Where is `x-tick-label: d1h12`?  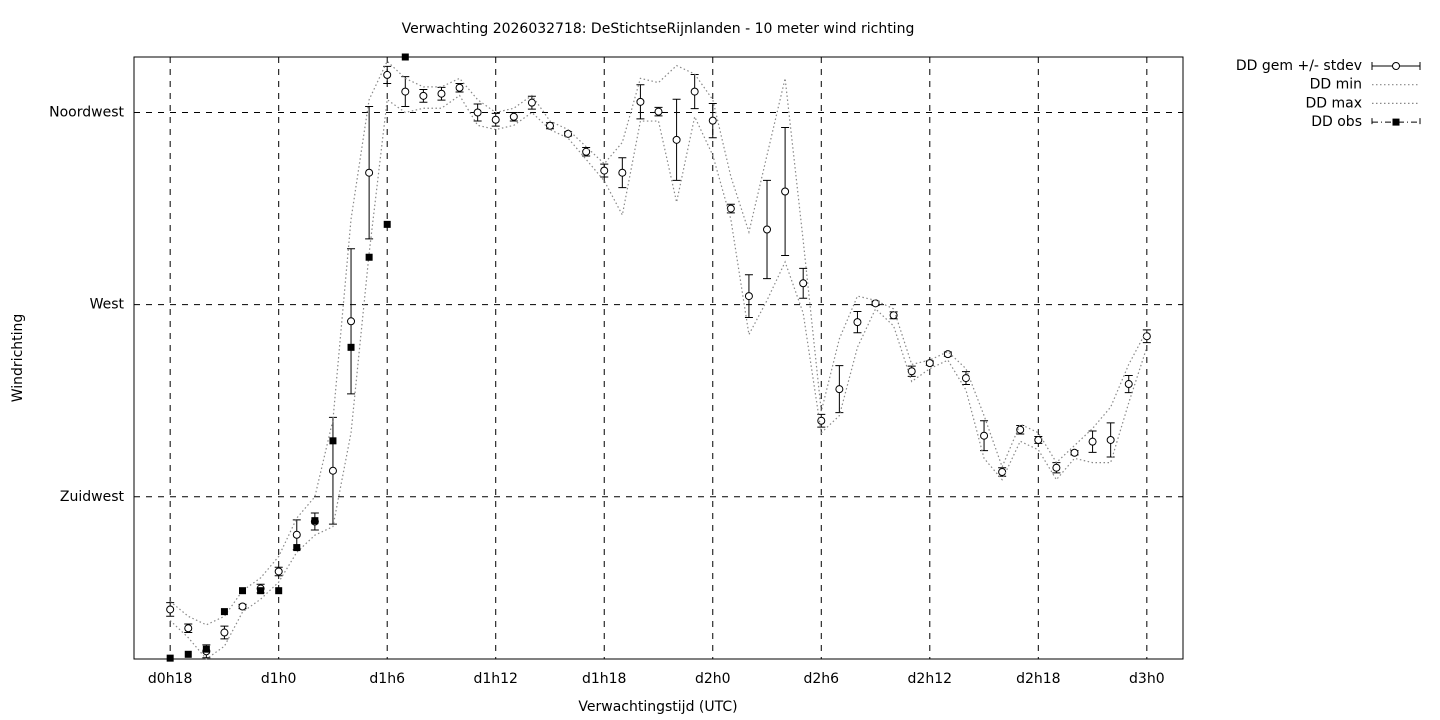 x-tick-label: d1h12 is located at coordinates (495, 679).